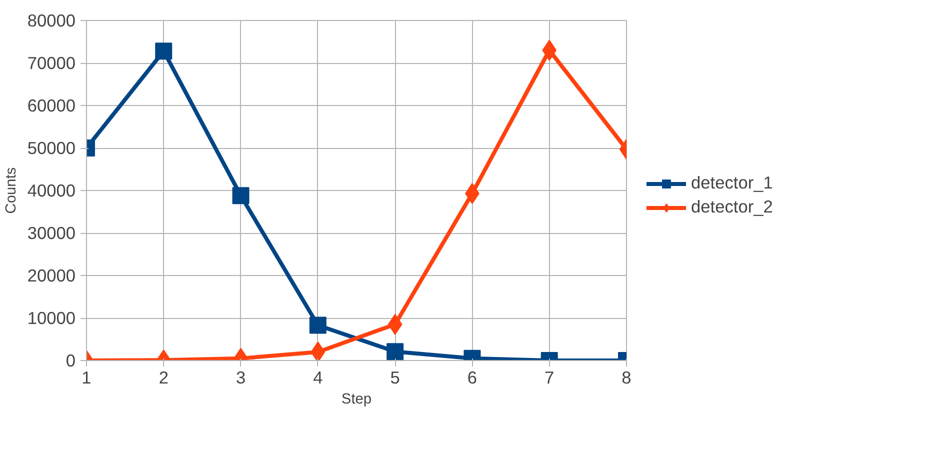 The width and height of the screenshot is (931, 459). What do you see at coordinates (51, 233) in the screenshot?
I see `y-tick-label: 30000` at bounding box center [51, 233].